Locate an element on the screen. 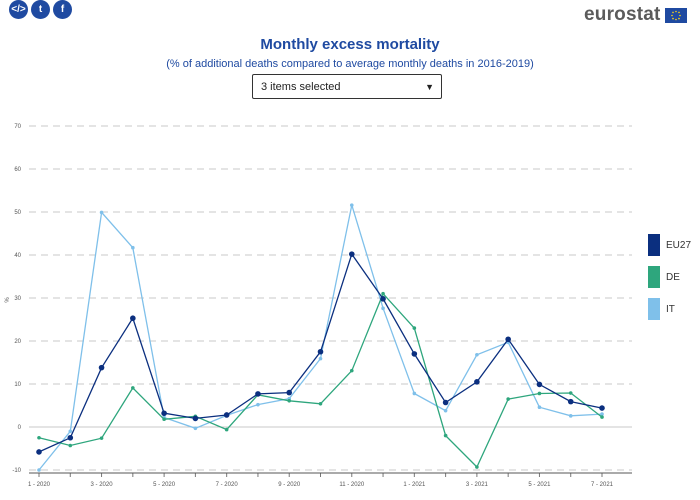 The width and height of the screenshot is (700, 500). selector-value: 3 items selected is located at coordinates (301, 86).